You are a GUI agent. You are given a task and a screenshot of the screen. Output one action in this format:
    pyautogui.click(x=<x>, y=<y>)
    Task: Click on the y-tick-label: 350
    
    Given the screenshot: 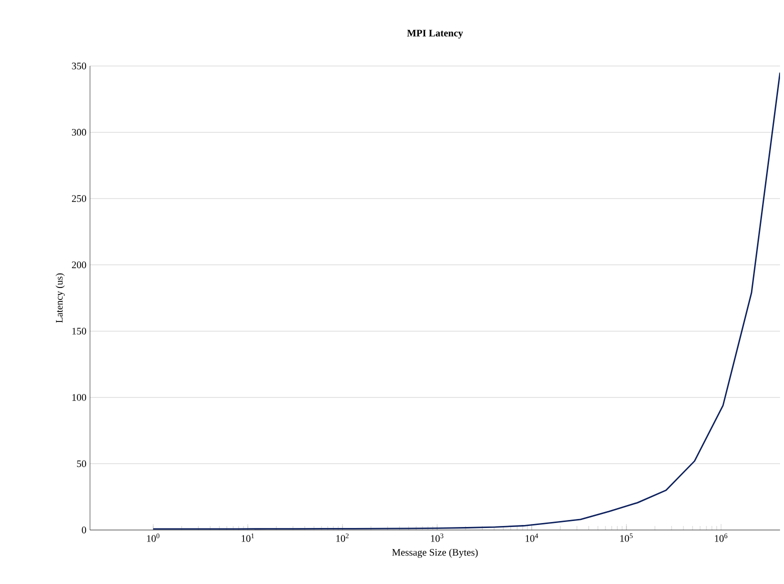 What is the action you would take?
    pyautogui.click(x=79, y=66)
    